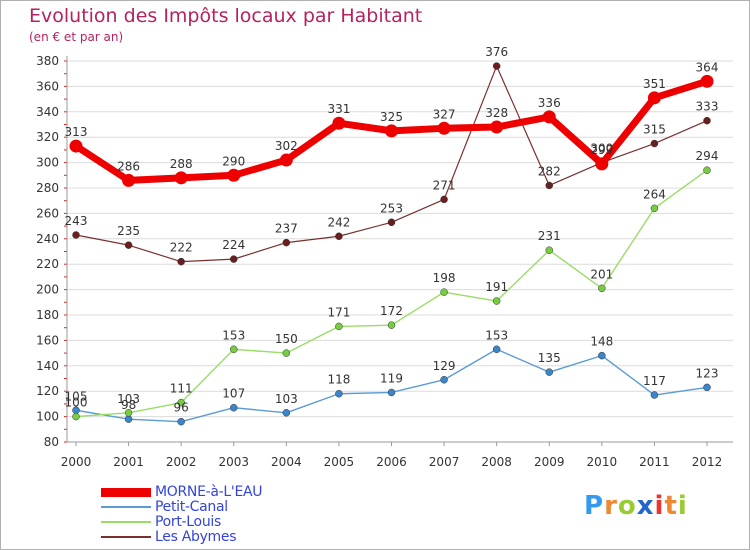 The image size is (750, 550). I want to click on data-label: 237, so click(286, 229).